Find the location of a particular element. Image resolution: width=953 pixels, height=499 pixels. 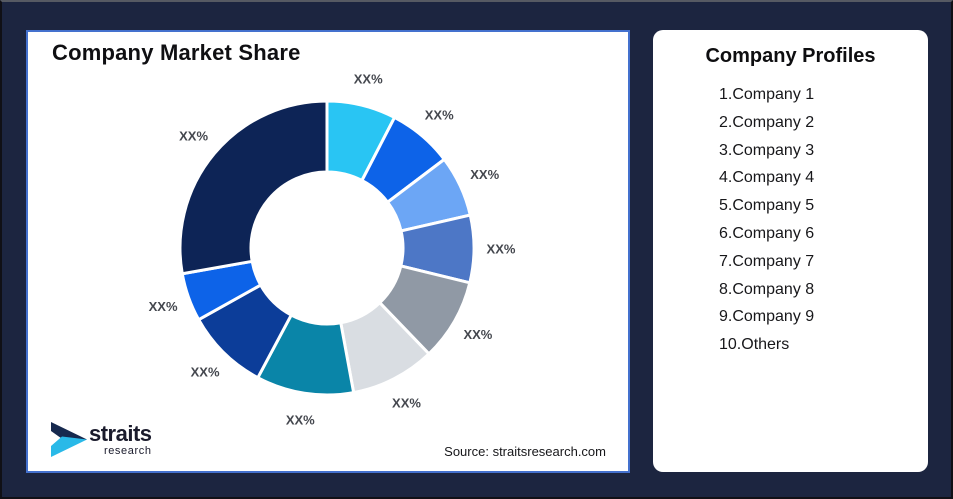

profiles-title: Company Profiles is located at coordinates (790, 56).